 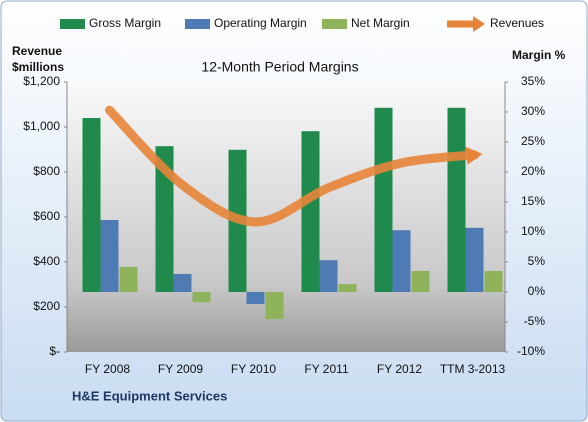 What do you see at coordinates (149, 395) in the screenshot?
I see `source: H&E Equipment Services` at bounding box center [149, 395].